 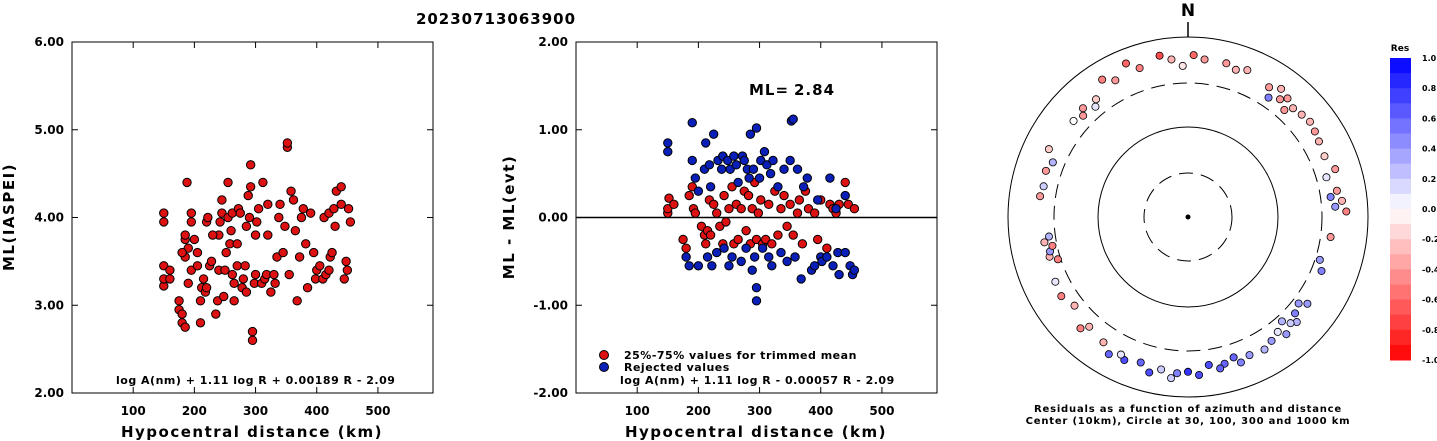 What do you see at coordinates (1429, 330) in the screenshot?
I see `colorbar-tick-label: -0.8` at bounding box center [1429, 330].